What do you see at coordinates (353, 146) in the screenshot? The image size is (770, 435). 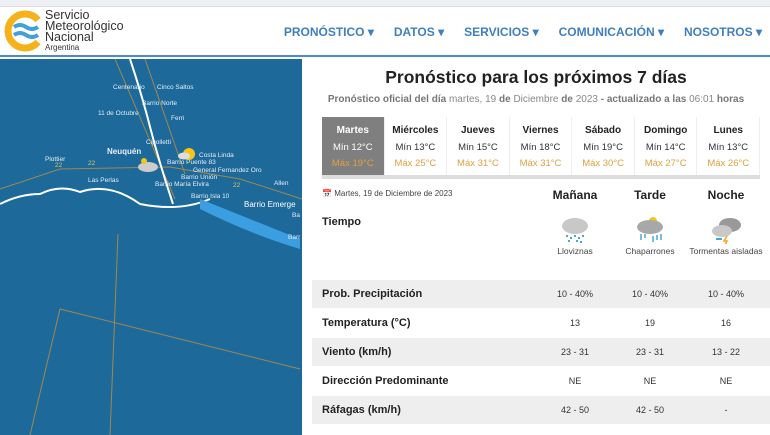 I see `day-tab: Martes Mín 12°C Máx 19°C` at bounding box center [353, 146].